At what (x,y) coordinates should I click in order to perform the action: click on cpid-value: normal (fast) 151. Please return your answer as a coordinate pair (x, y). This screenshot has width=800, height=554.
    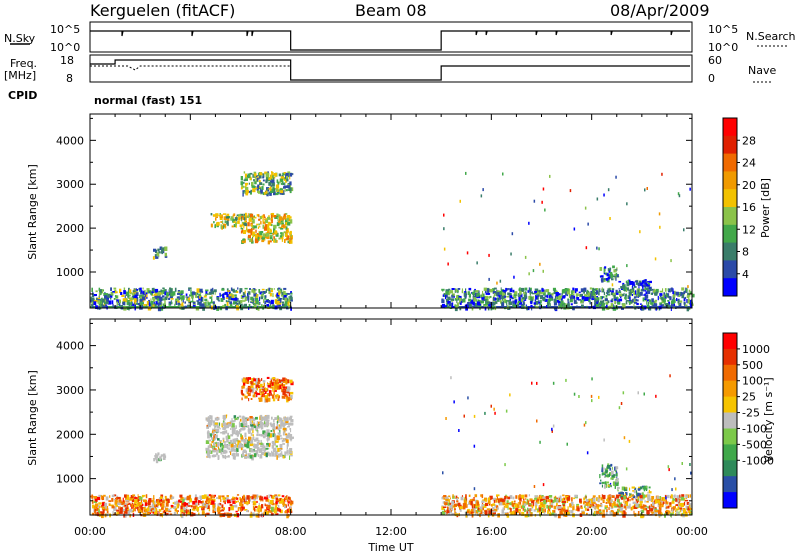
    Looking at the image, I should click on (148, 100).